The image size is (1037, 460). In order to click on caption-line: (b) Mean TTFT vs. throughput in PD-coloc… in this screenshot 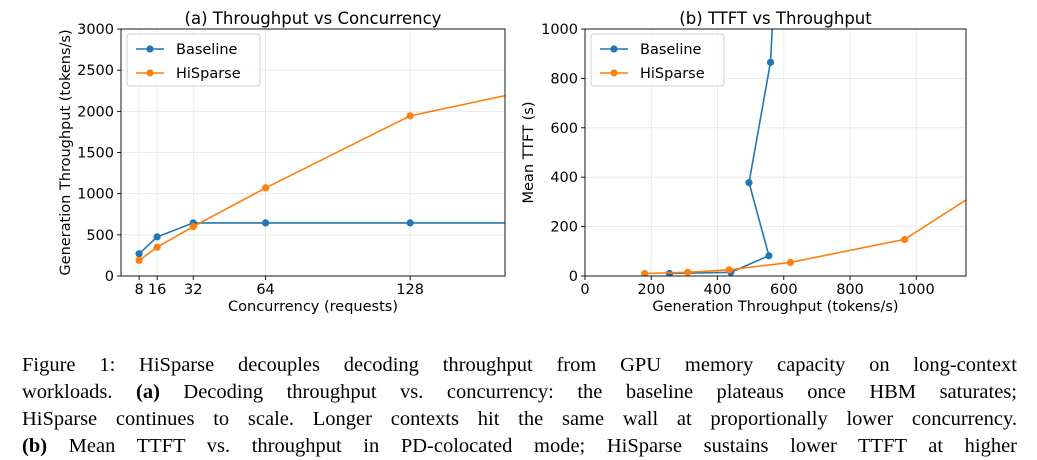, I will do `click(519, 446)`.